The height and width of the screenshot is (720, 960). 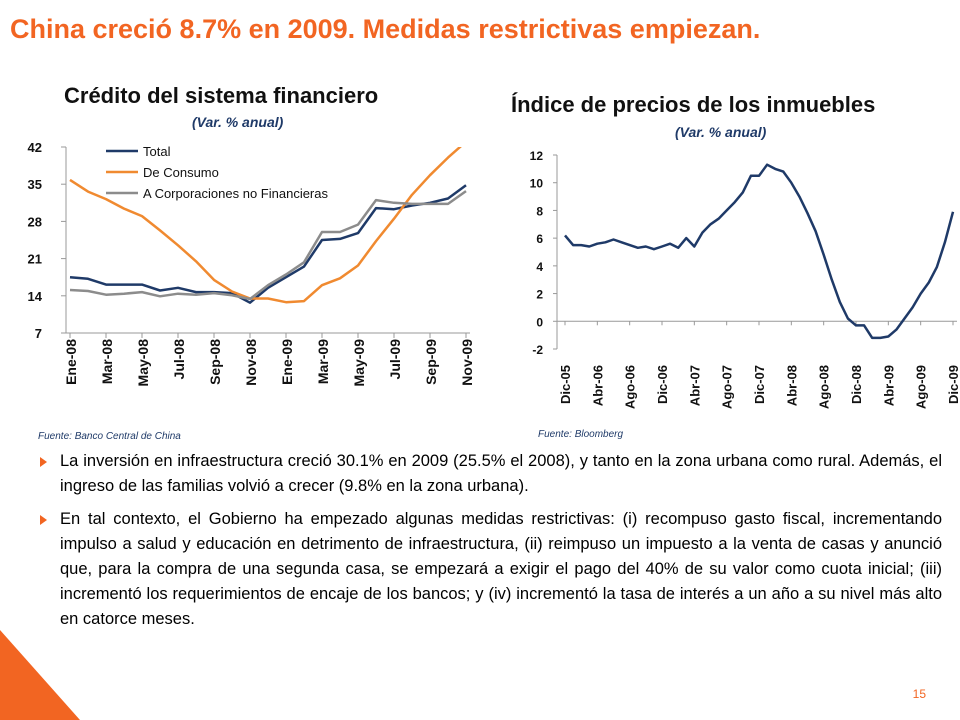 What do you see at coordinates (630, 387) in the screenshot?
I see `x-tick-label: Ago-06` at bounding box center [630, 387].